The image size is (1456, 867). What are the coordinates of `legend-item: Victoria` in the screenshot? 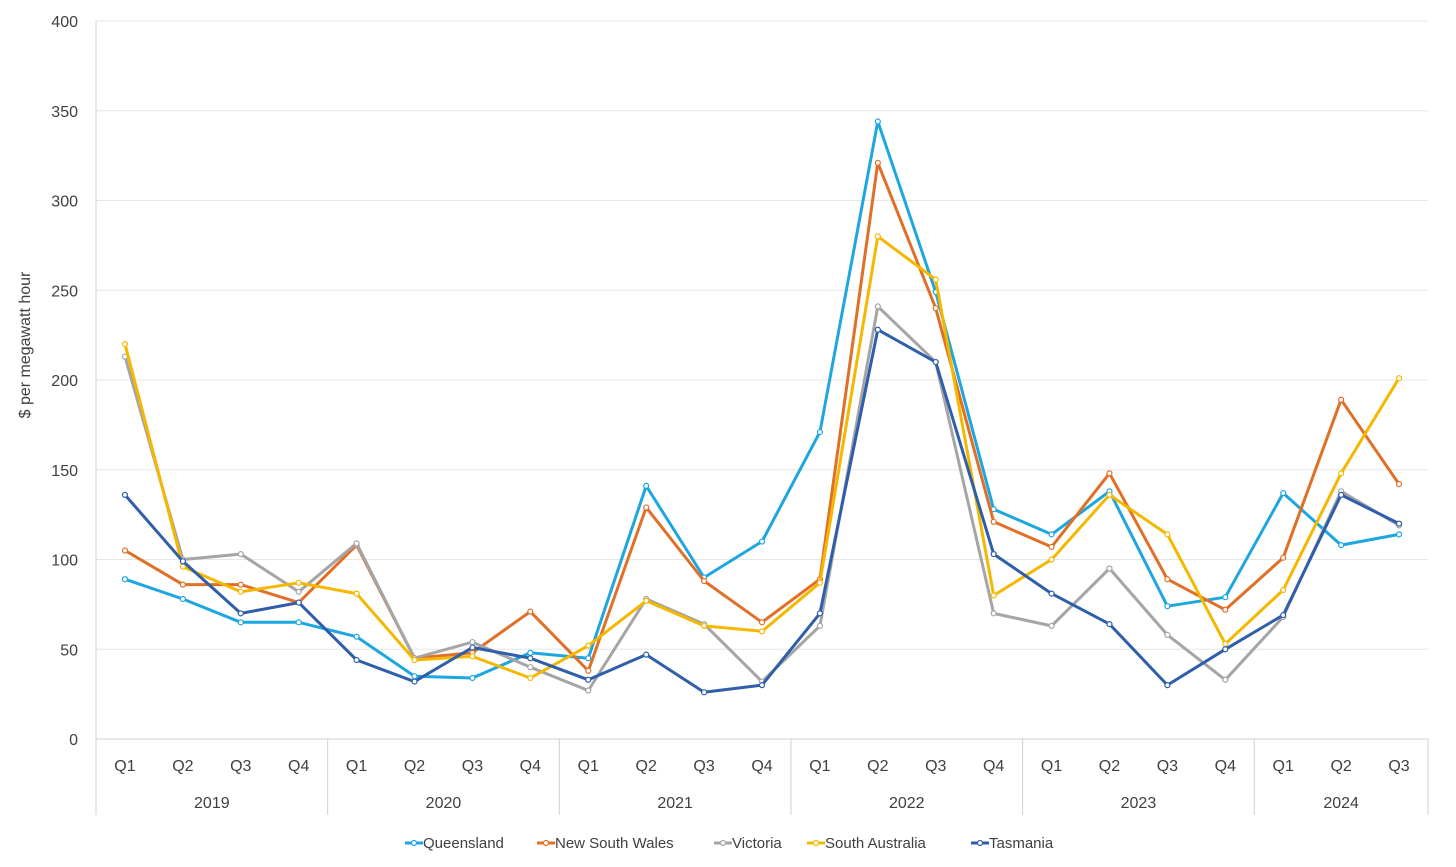 It's located at (748, 843).